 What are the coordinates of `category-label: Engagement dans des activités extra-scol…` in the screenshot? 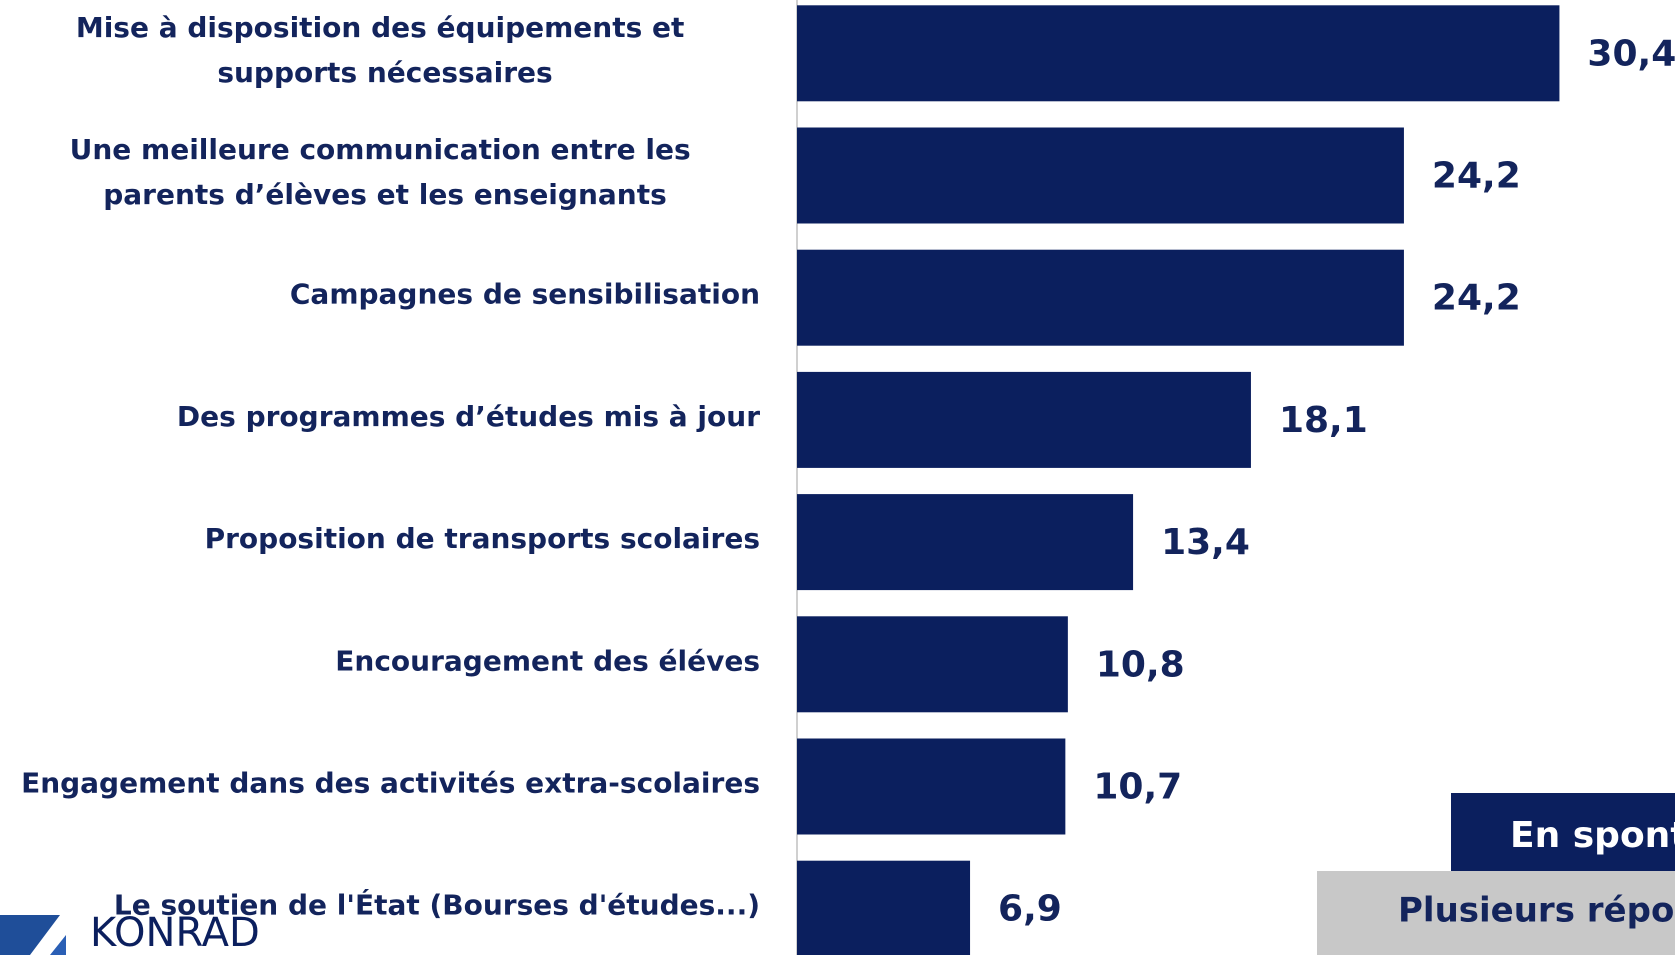 It's located at (390, 783).